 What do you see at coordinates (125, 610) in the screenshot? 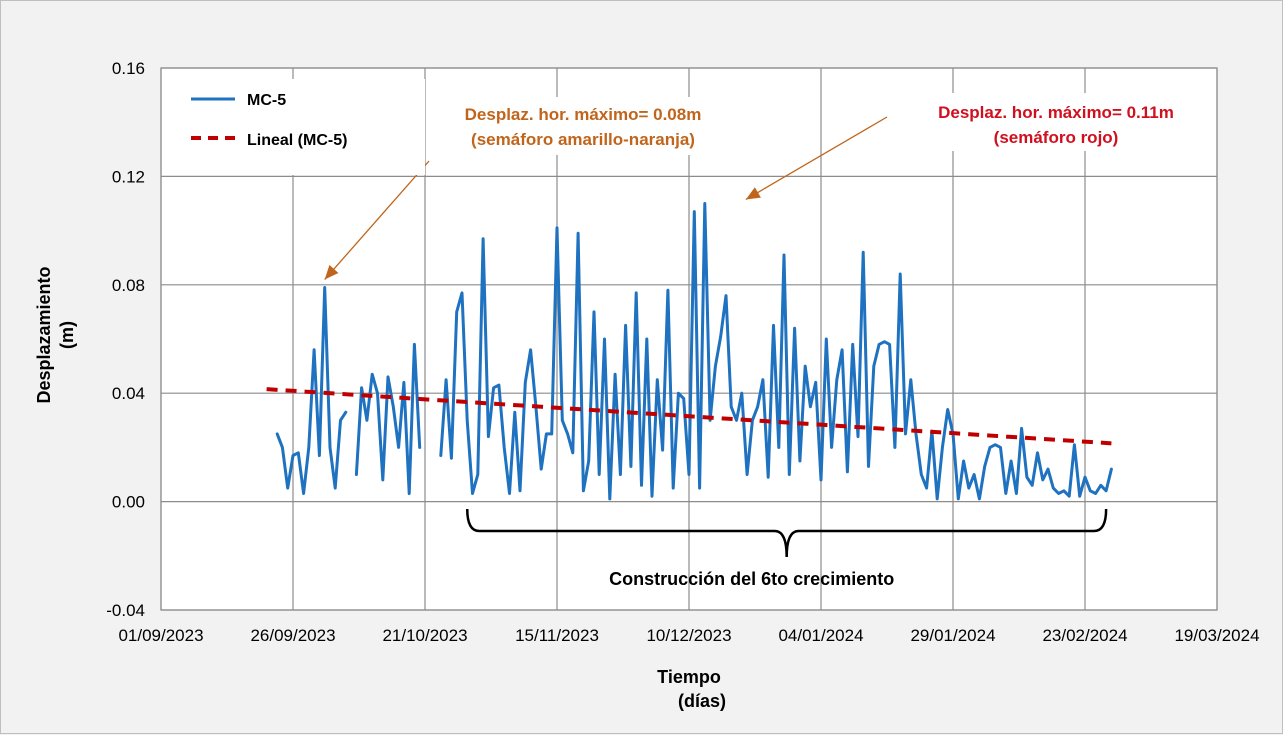
I see `y-tick-label: -0.04` at bounding box center [125, 610].